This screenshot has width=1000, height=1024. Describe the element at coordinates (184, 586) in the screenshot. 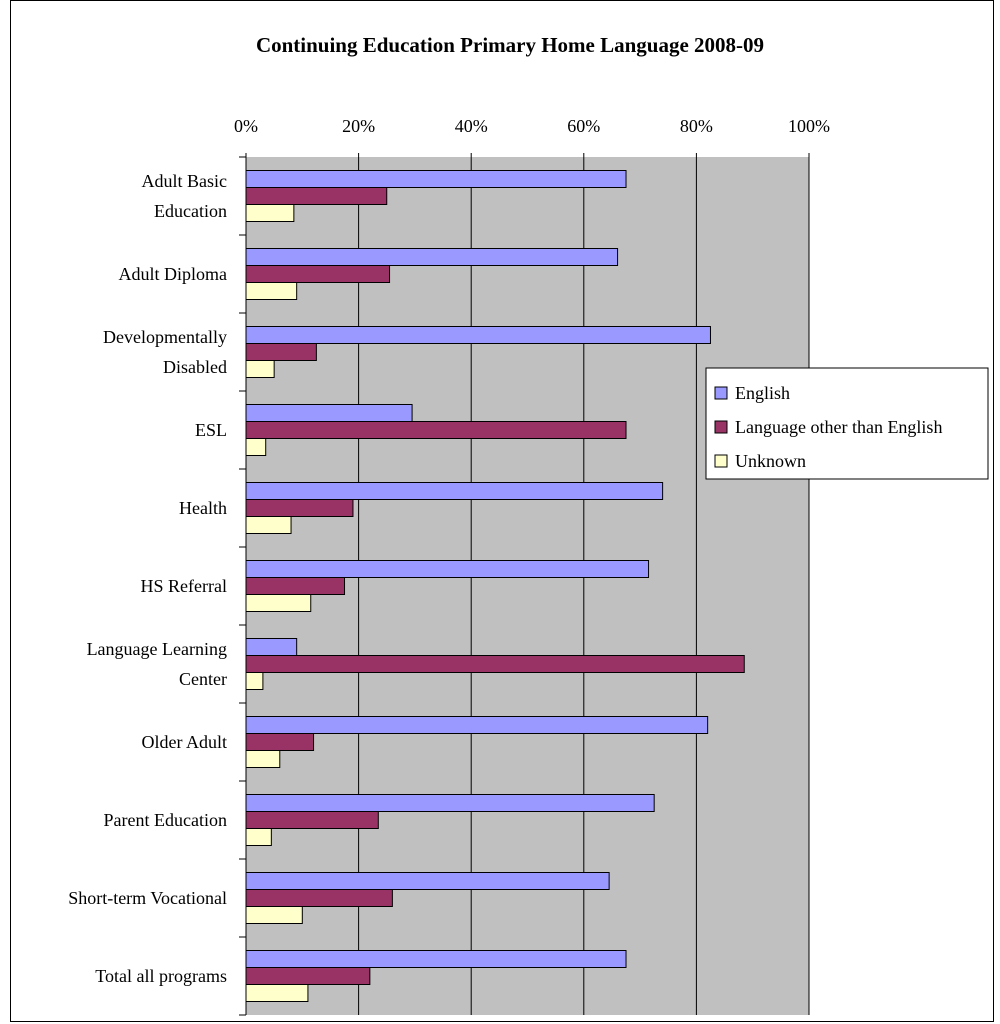

I see `category-label: HS Referral` at that location.